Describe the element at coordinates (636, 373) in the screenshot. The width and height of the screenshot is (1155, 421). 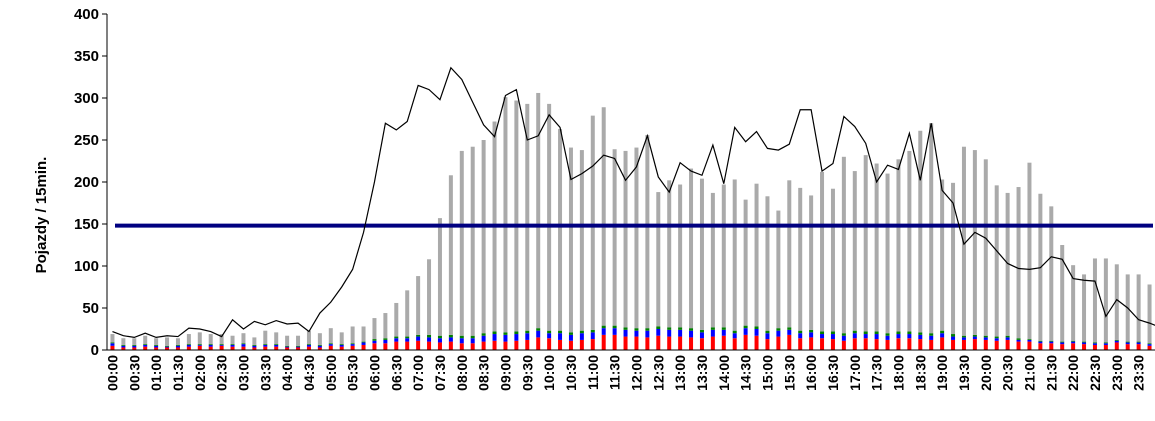
I see `x-tick-label: 12:00` at that location.